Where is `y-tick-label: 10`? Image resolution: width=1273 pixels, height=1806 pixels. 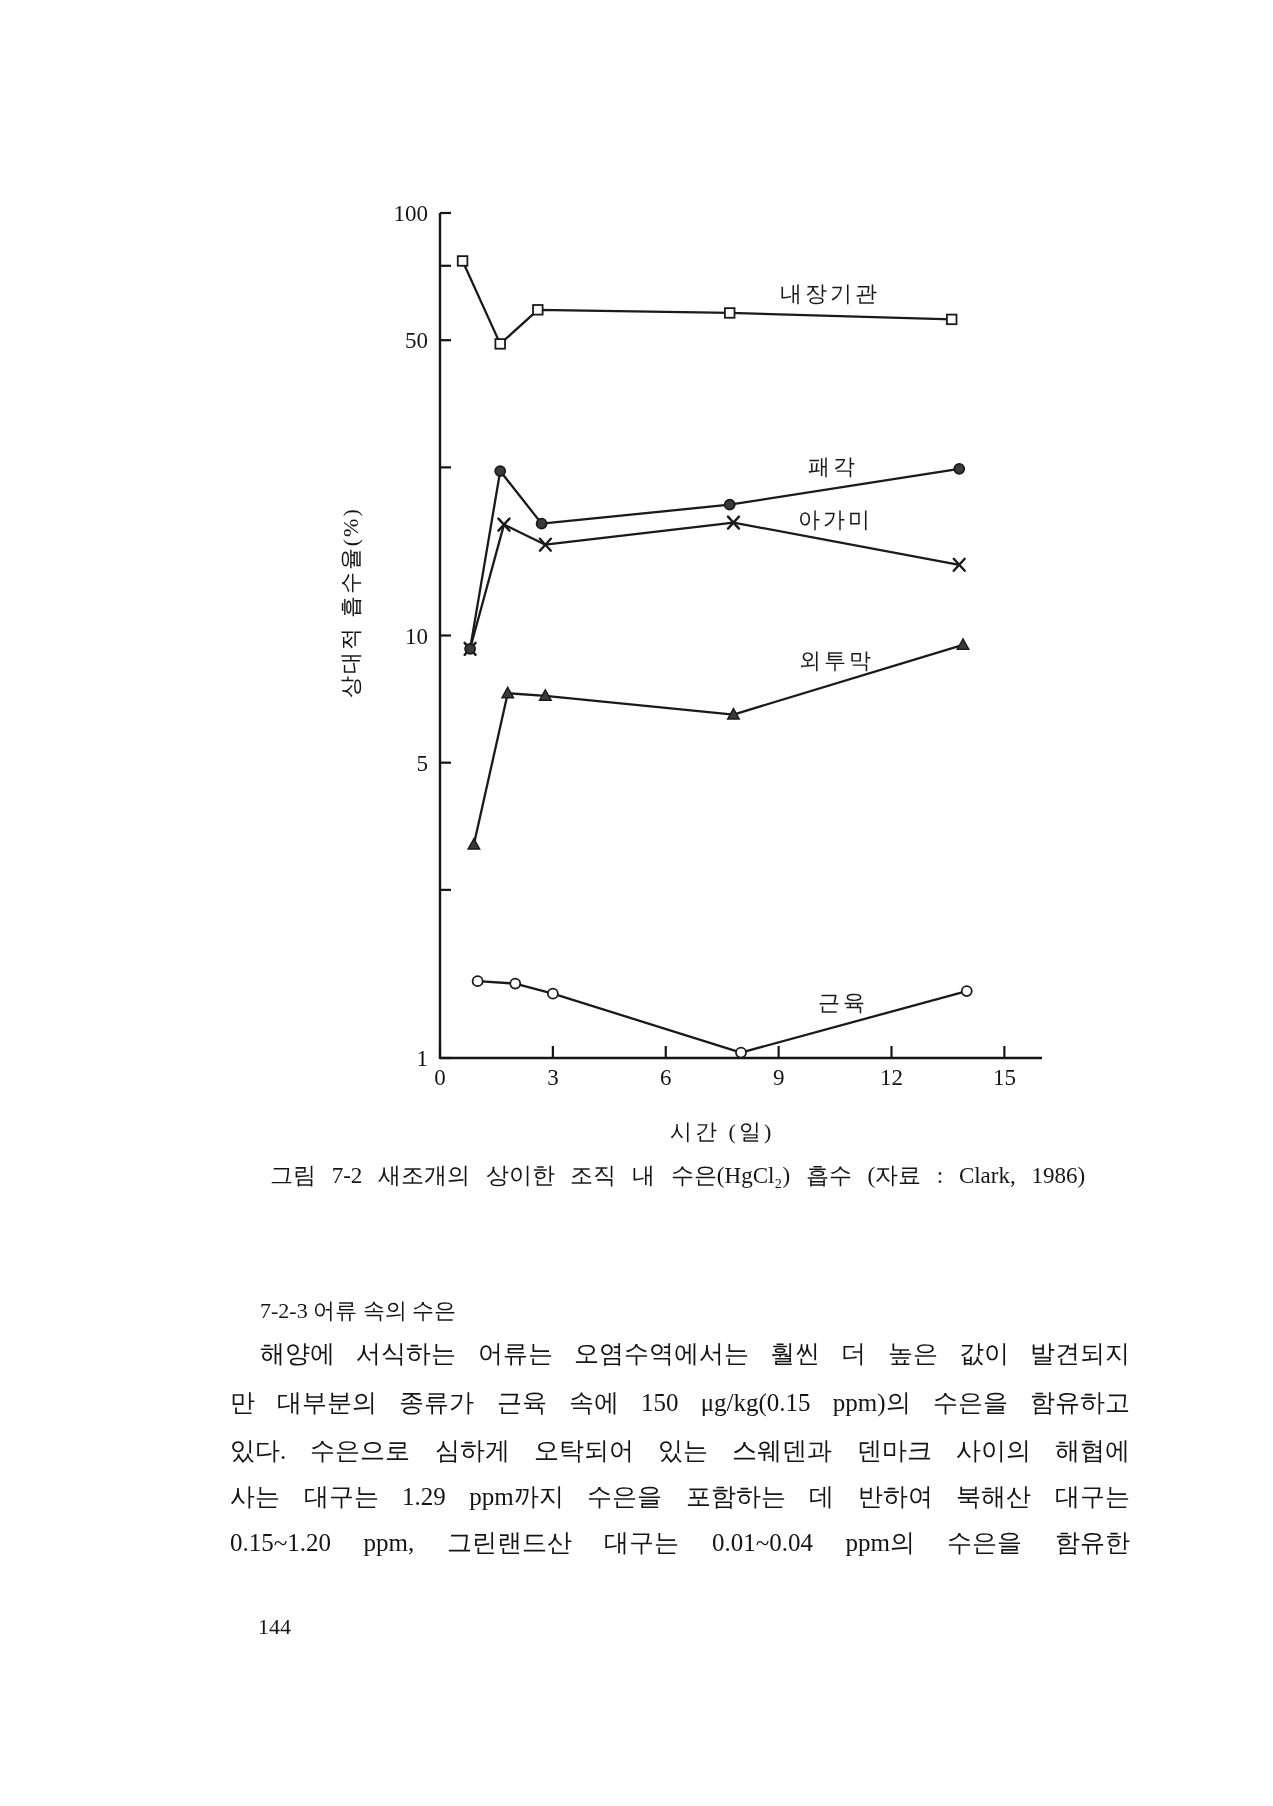
y-tick-label: 10 is located at coordinates (416, 636).